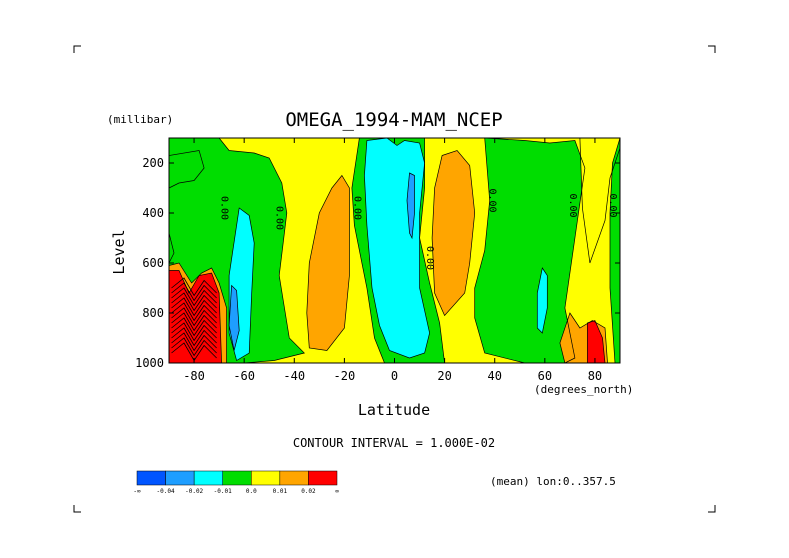  Describe the element at coordinates (394, 443) in the screenshot. I see `contour-interval-text: CONTOUR INTERVAL = 1.000E-02` at that location.